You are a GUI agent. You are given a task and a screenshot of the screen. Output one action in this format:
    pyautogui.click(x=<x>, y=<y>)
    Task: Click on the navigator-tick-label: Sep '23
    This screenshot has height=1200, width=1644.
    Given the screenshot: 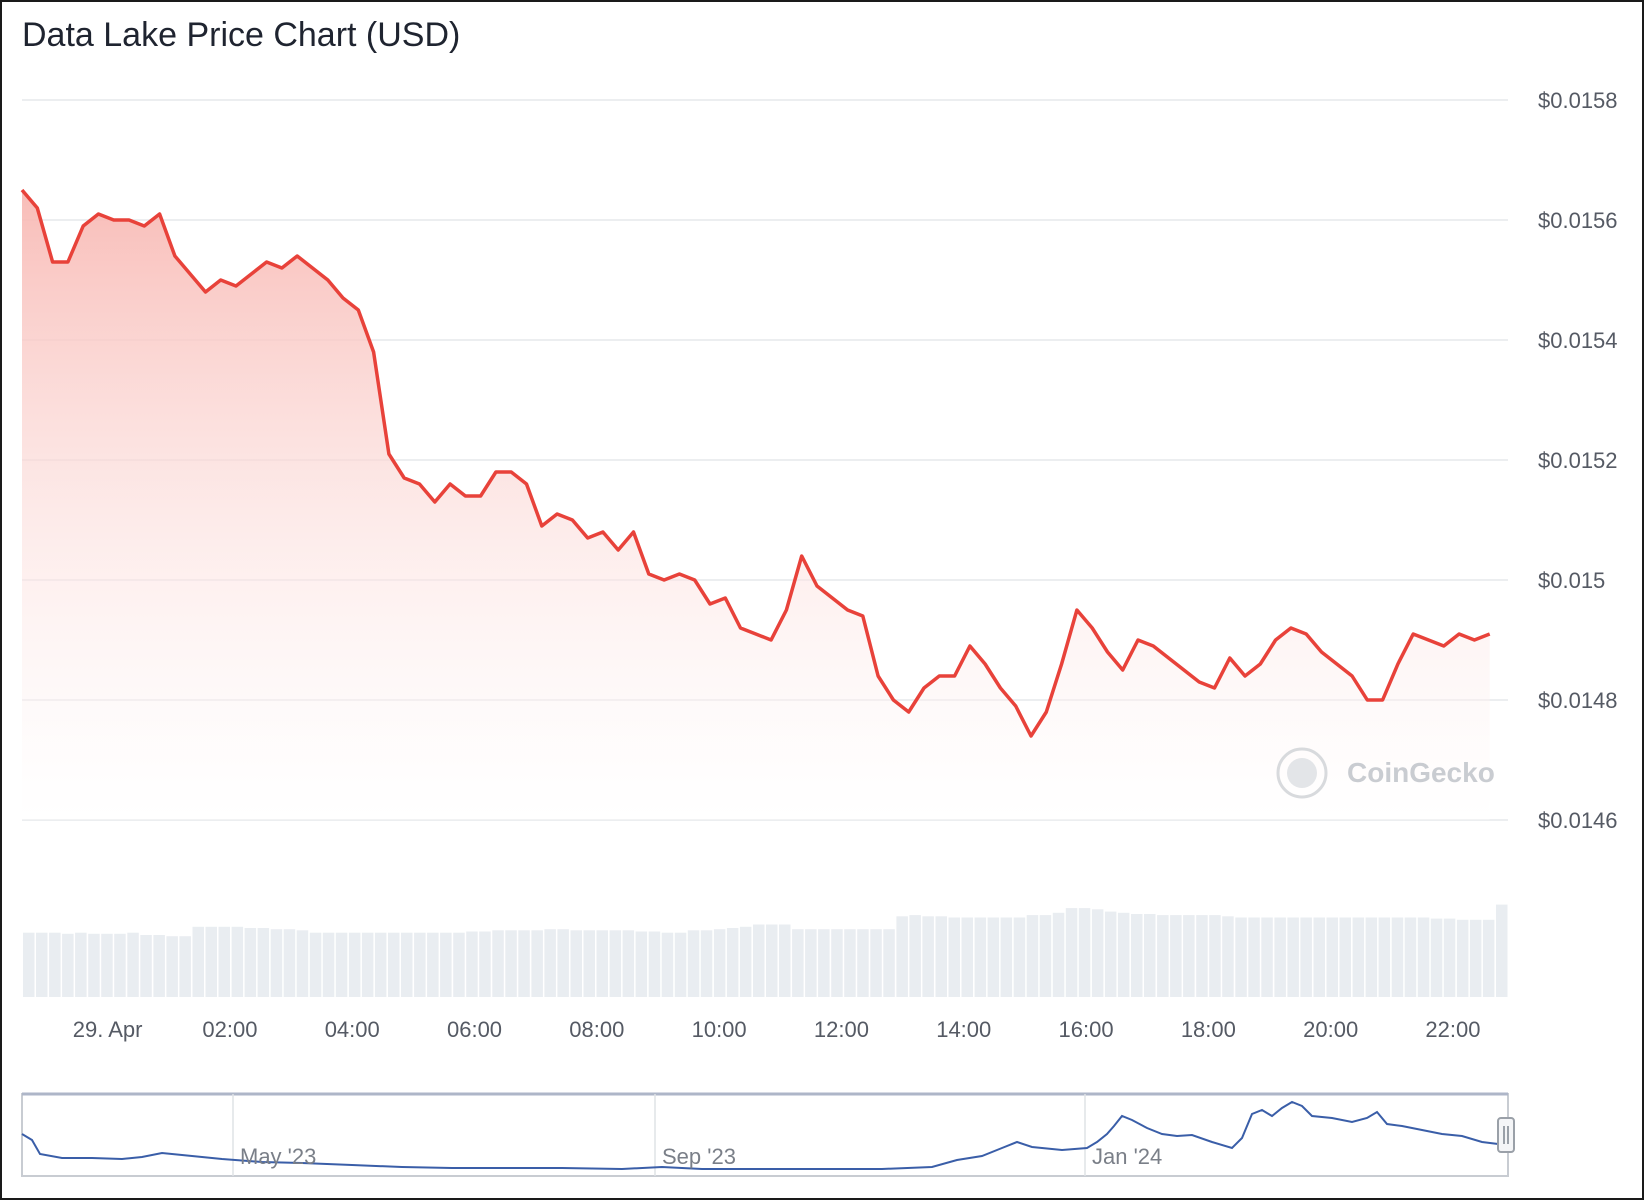 What is the action you would take?
    pyautogui.click(x=699, y=1156)
    